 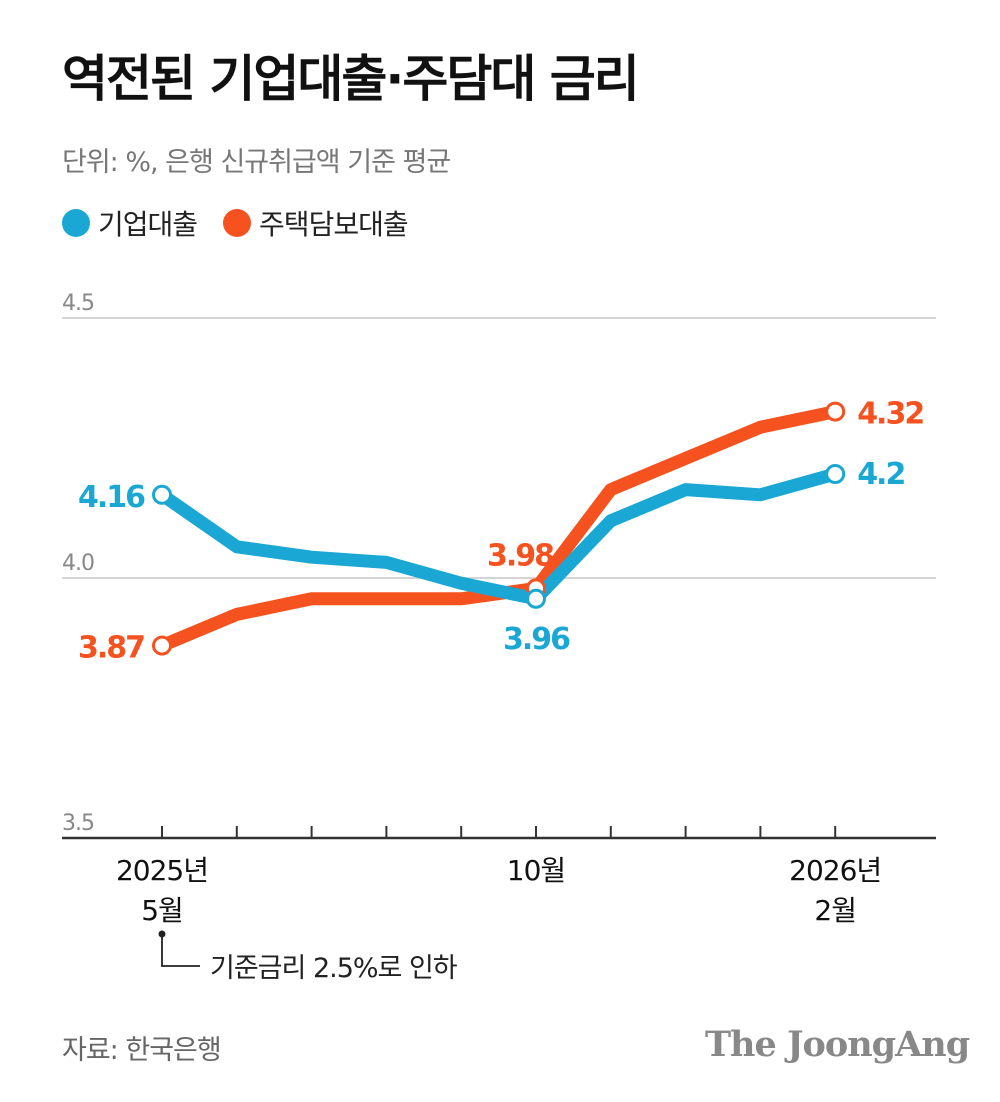 I want to click on x-tick-label-2025-05-1: 5월, so click(x=162, y=910).